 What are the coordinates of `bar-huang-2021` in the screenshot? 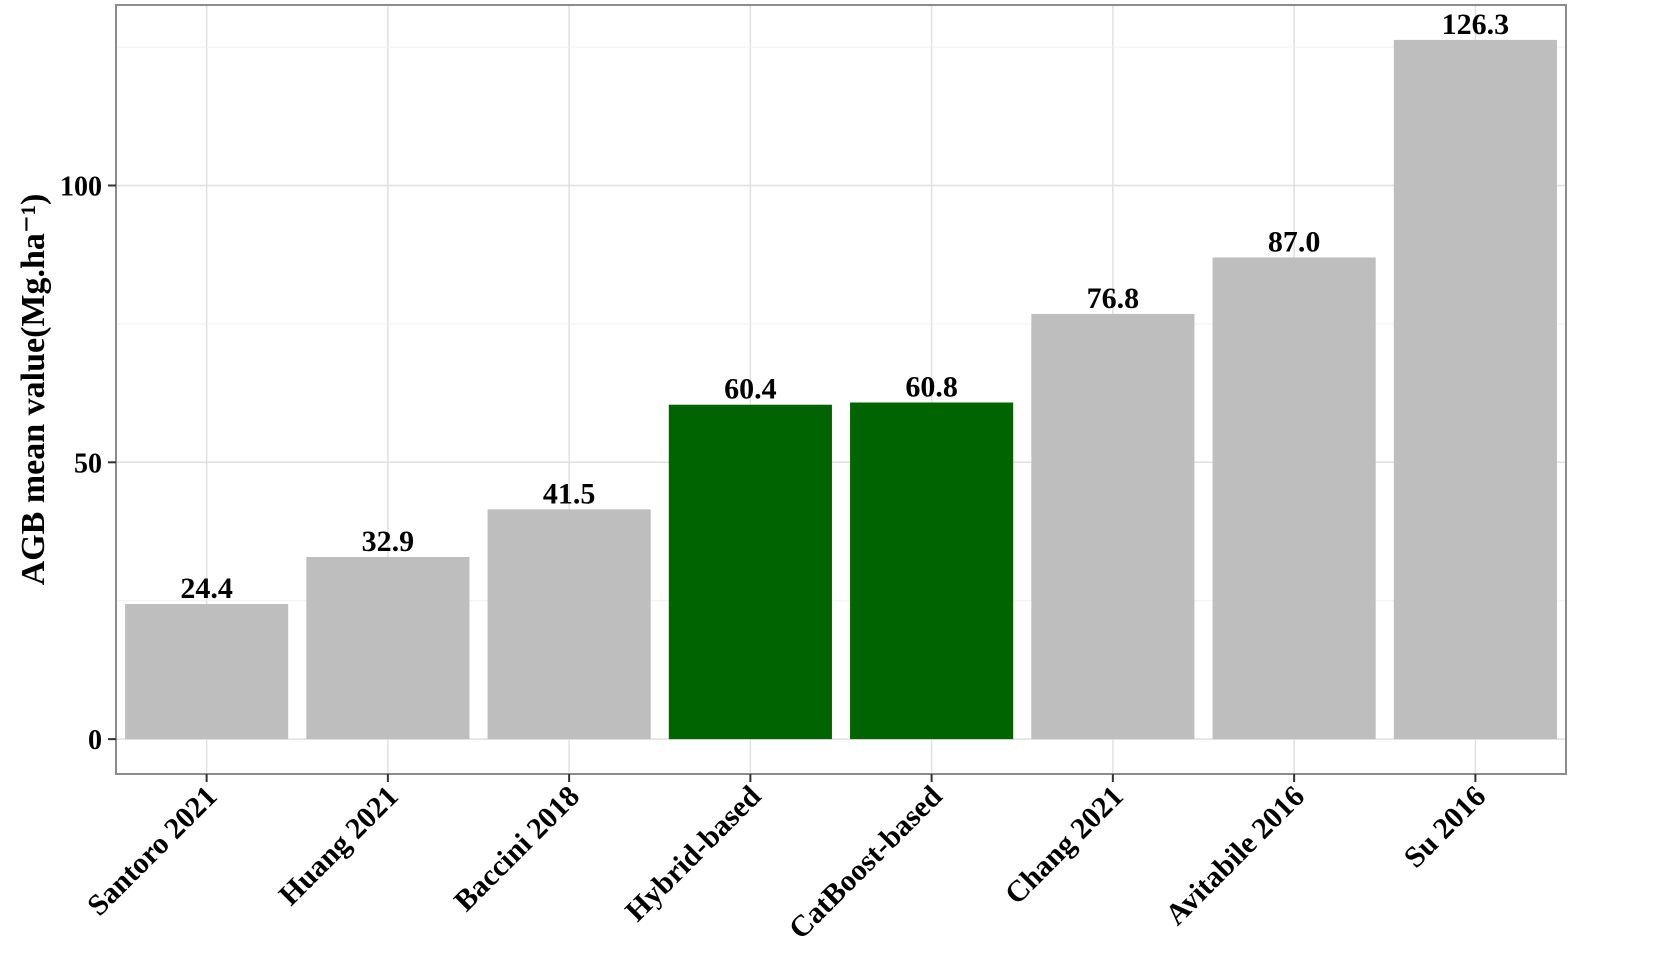 It's located at (388, 648).